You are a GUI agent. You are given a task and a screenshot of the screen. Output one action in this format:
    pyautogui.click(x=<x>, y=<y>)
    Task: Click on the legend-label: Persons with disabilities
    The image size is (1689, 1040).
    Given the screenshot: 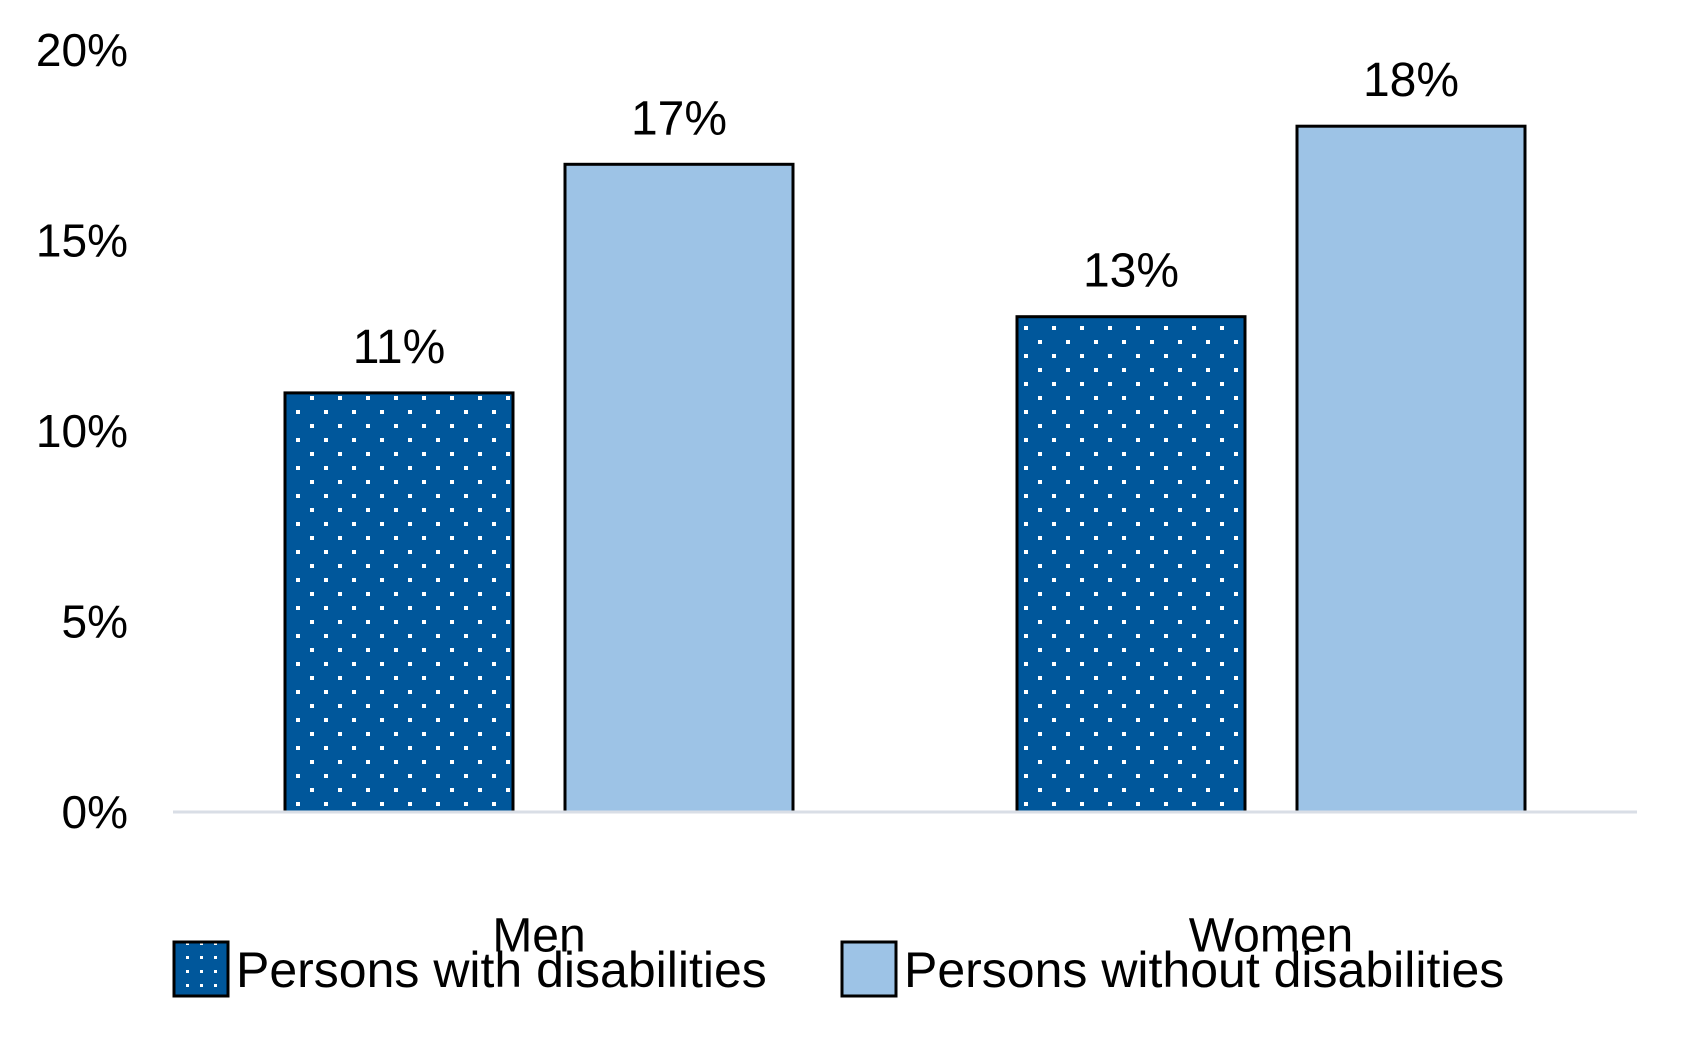 What is the action you would take?
    pyautogui.click(x=501, y=970)
    